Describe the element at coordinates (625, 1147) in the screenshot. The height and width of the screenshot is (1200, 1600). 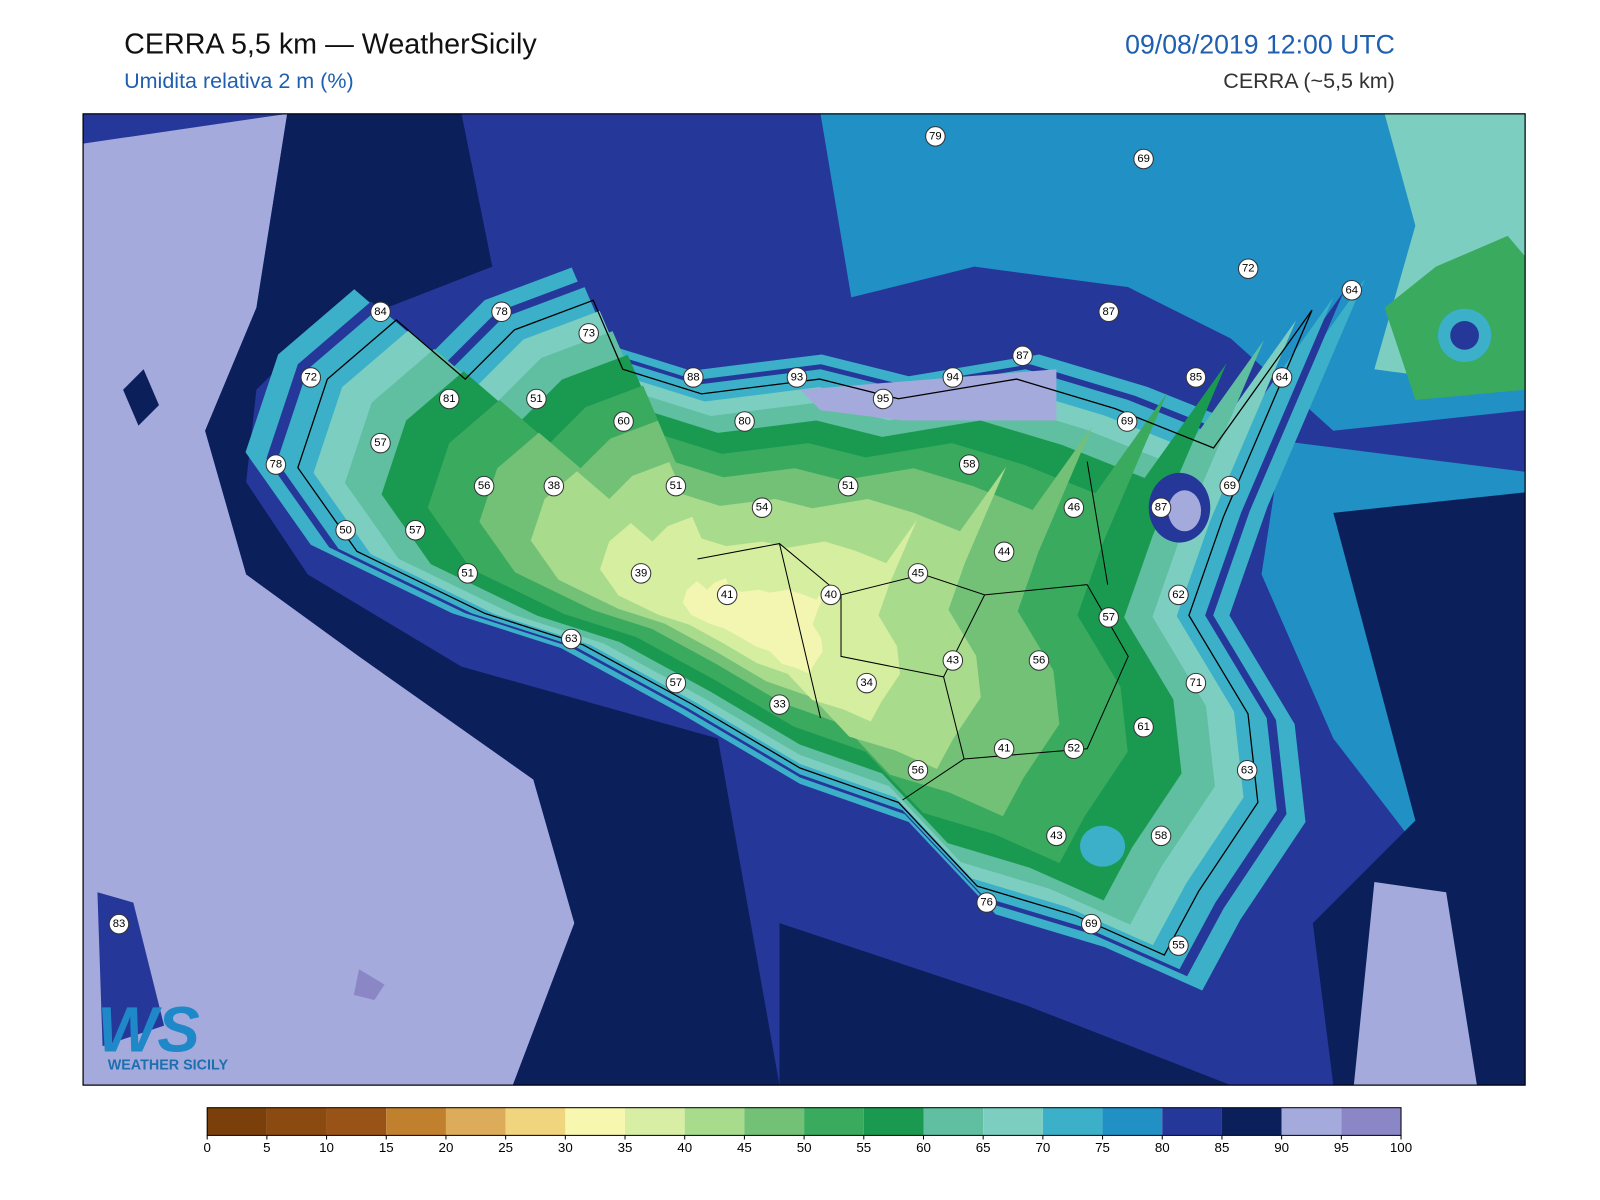
I see `colorbar-tick-label: 35` at that location.